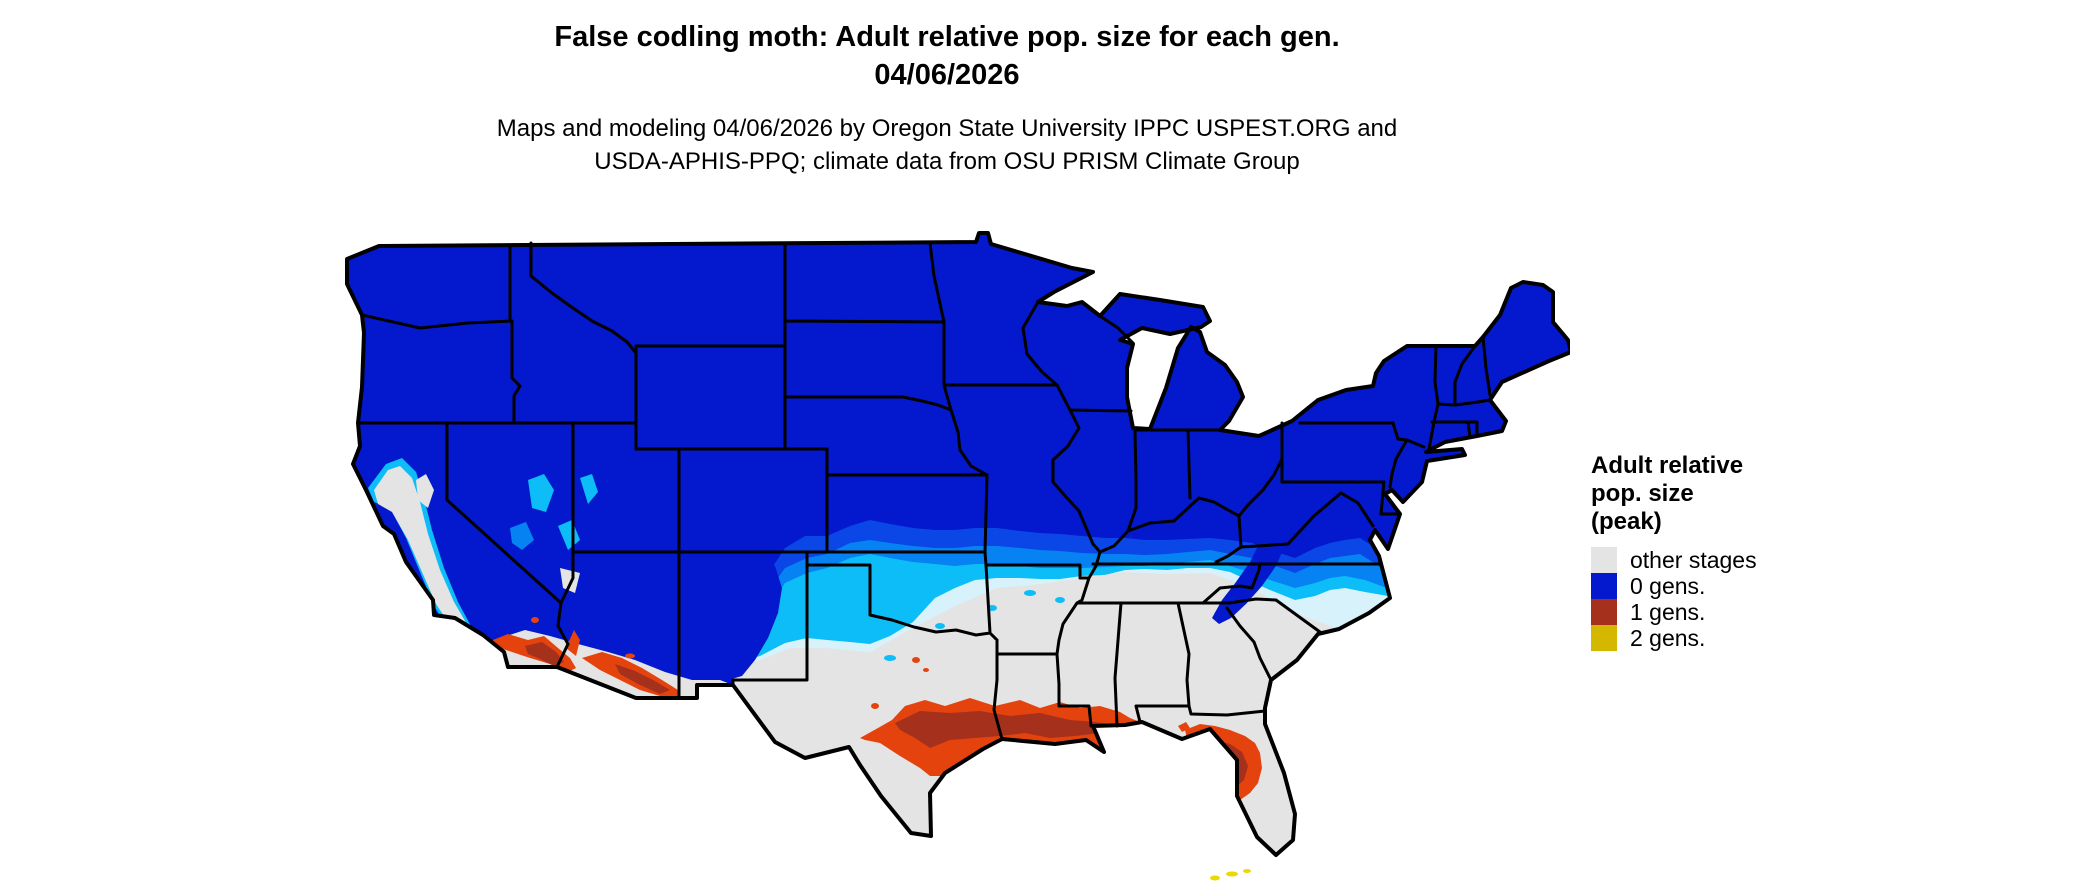 The image size is (2100, 892). What do you see at coordinates (544, 654) in the screenshot?
I see `region-1-gen-socal-core` at bounding box center [544, 654].